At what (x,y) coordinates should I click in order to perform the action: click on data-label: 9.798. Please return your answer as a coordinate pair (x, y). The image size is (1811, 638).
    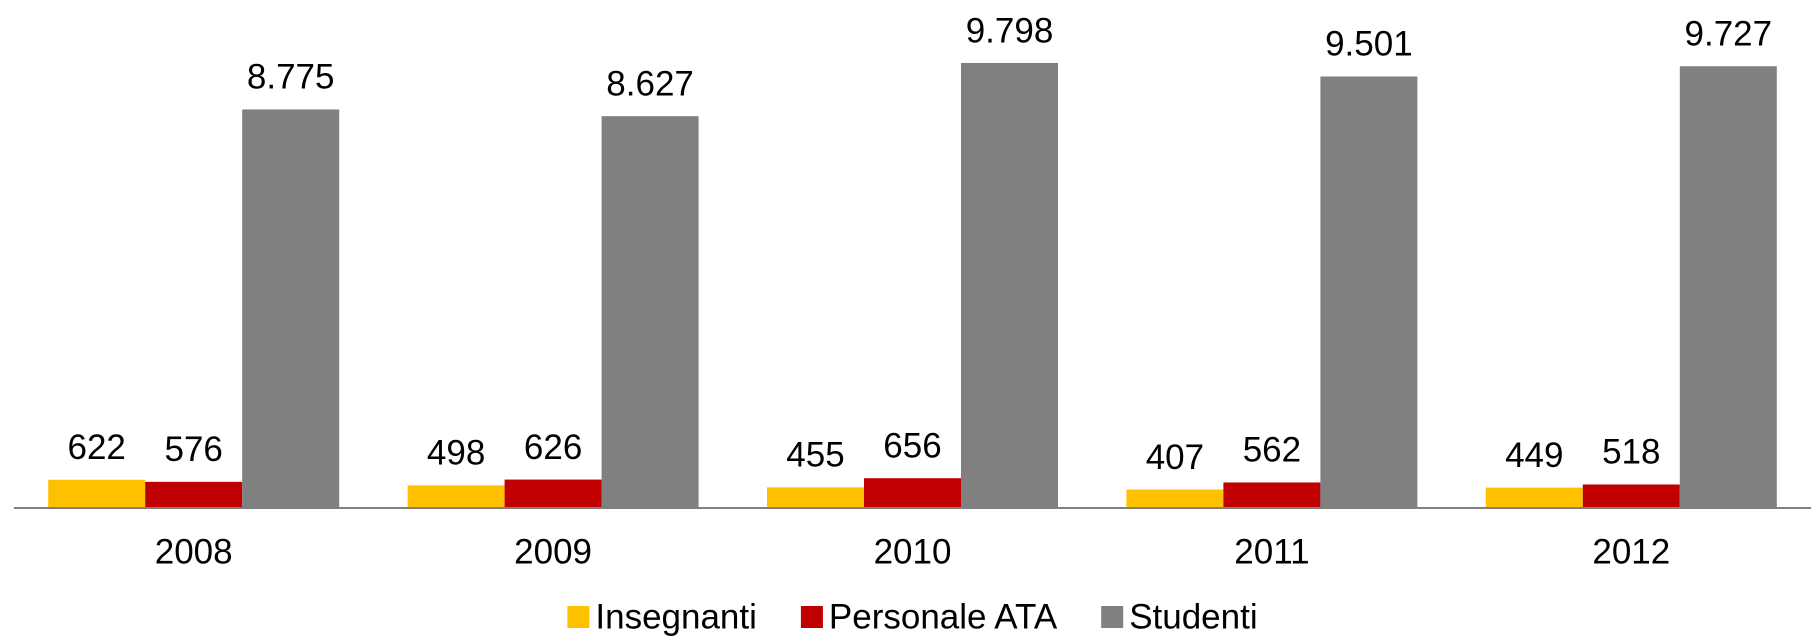
    Looking at the image, I should click on (1010, 30).